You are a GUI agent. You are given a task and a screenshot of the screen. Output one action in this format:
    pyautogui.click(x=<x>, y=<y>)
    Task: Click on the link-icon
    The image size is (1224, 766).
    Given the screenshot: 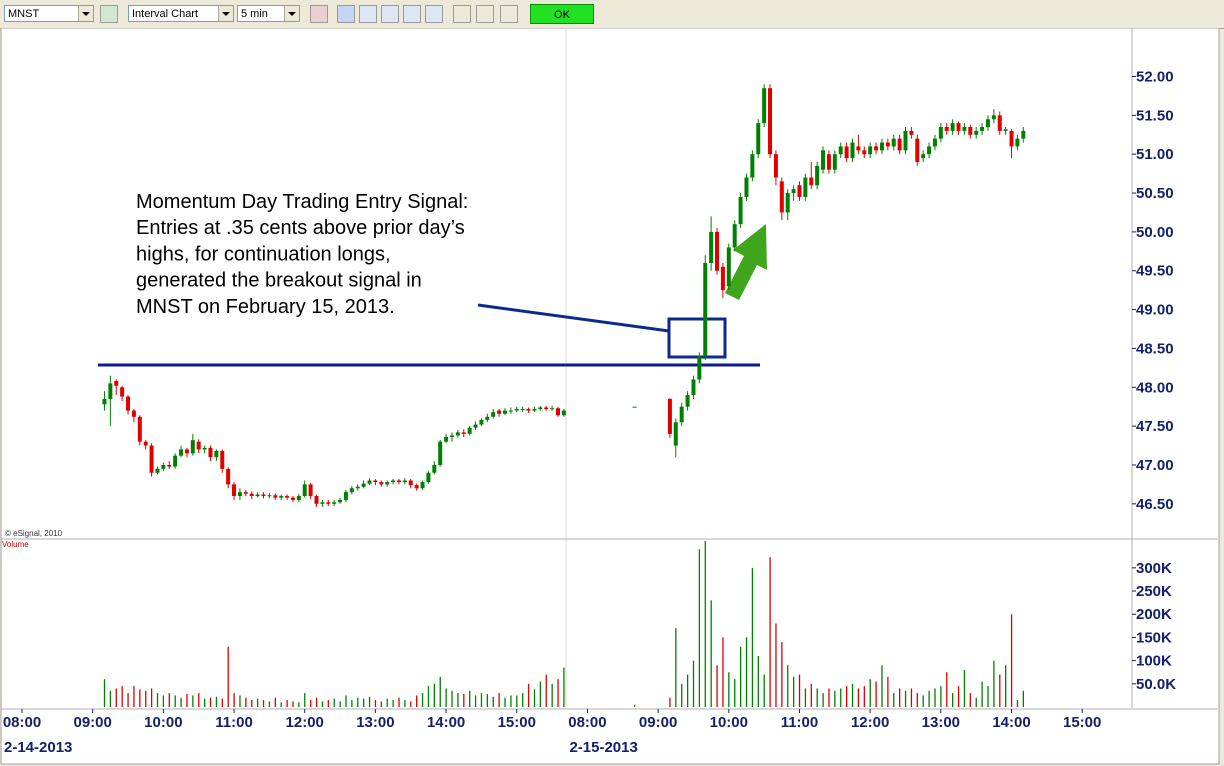 What is the action you would take?
    pyautogui.click(x=109, y=14)
    